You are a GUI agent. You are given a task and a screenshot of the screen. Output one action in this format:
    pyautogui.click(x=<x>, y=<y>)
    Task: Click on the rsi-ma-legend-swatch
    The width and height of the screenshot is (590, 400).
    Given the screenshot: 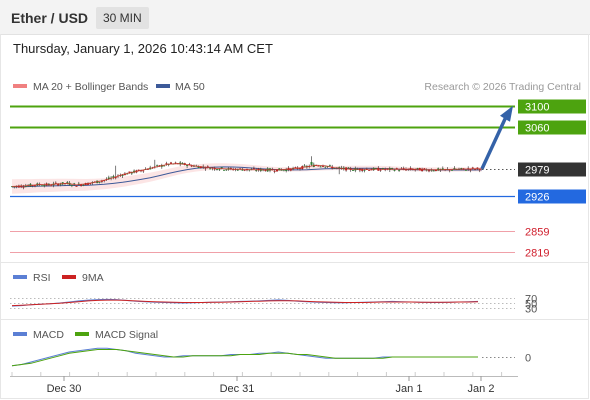 What is the action you would take?
    pyautogui.click(x=69, y=277)
    